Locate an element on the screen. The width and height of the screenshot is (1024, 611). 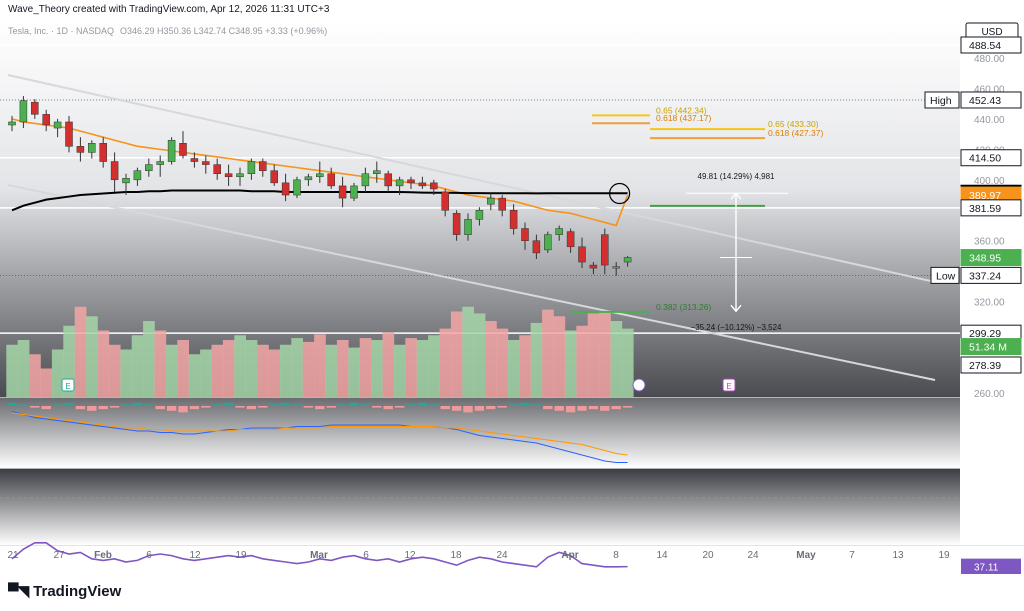
lightning-icon is located at coordinates (639, 385).